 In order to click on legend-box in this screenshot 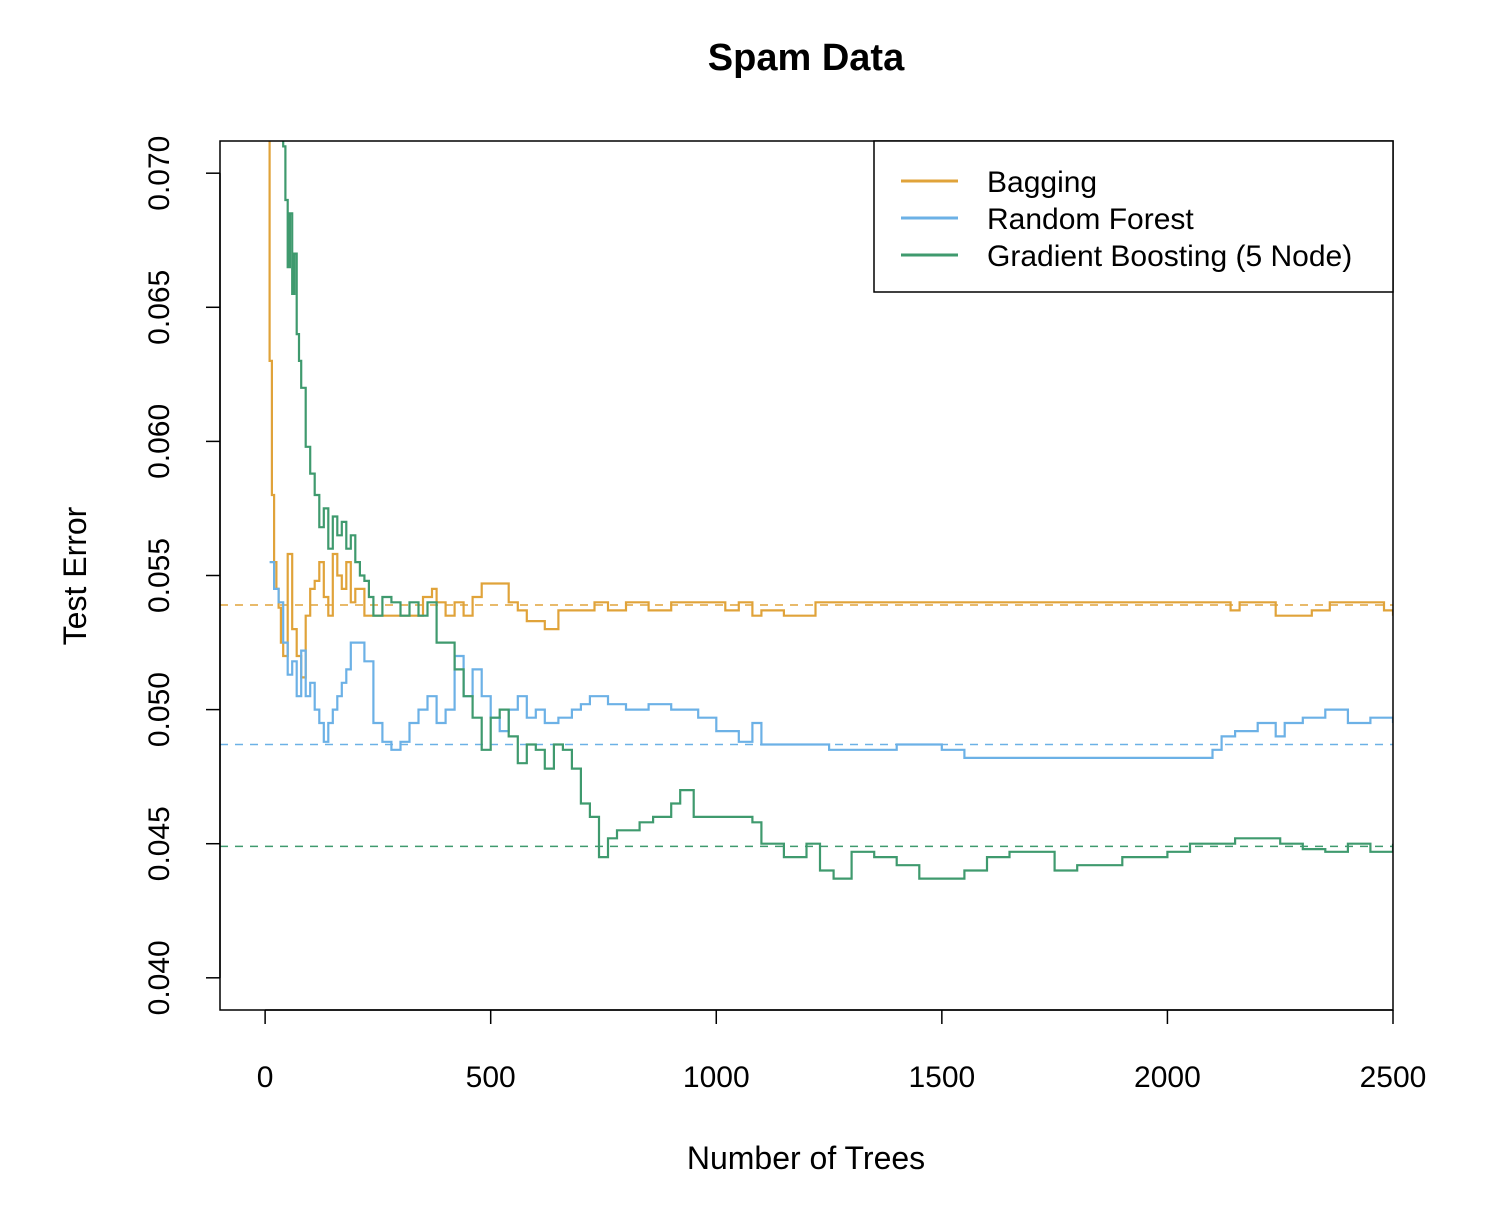, I will do `click(1133, 216)`.